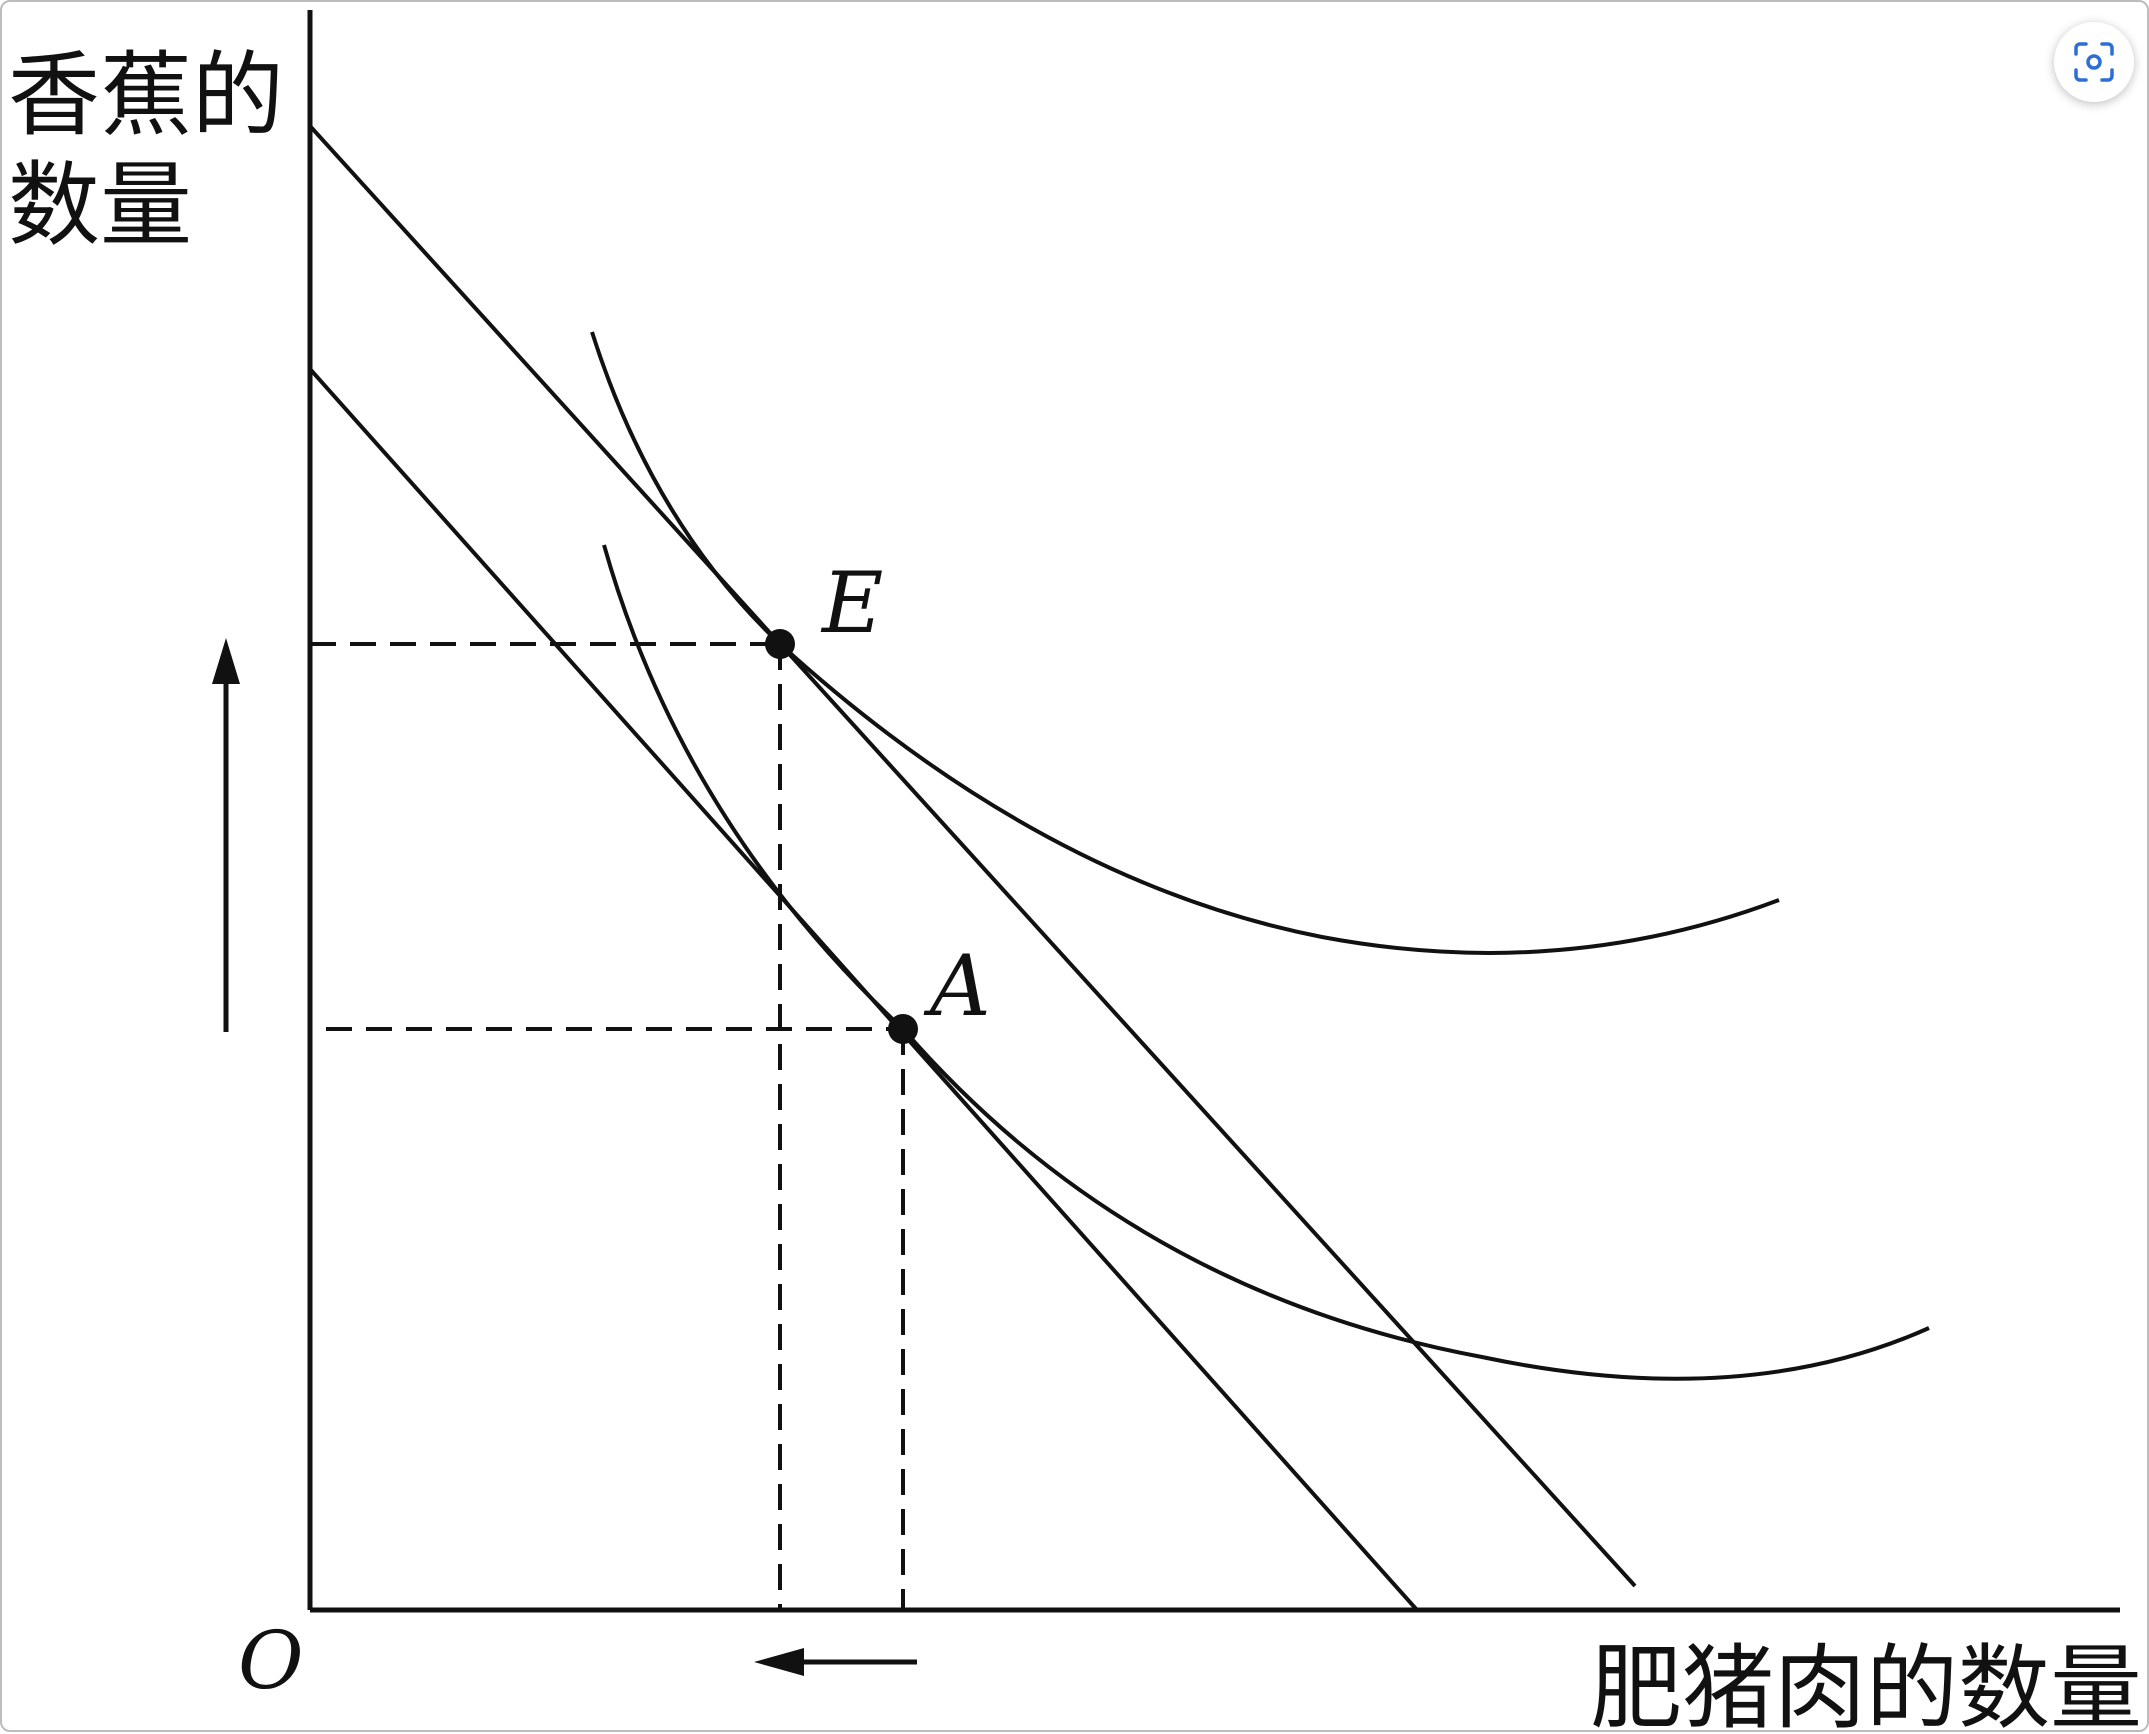 This screenshot has width=2149, height=1734. I want to click on point-a-label: A, so click(957, 986).